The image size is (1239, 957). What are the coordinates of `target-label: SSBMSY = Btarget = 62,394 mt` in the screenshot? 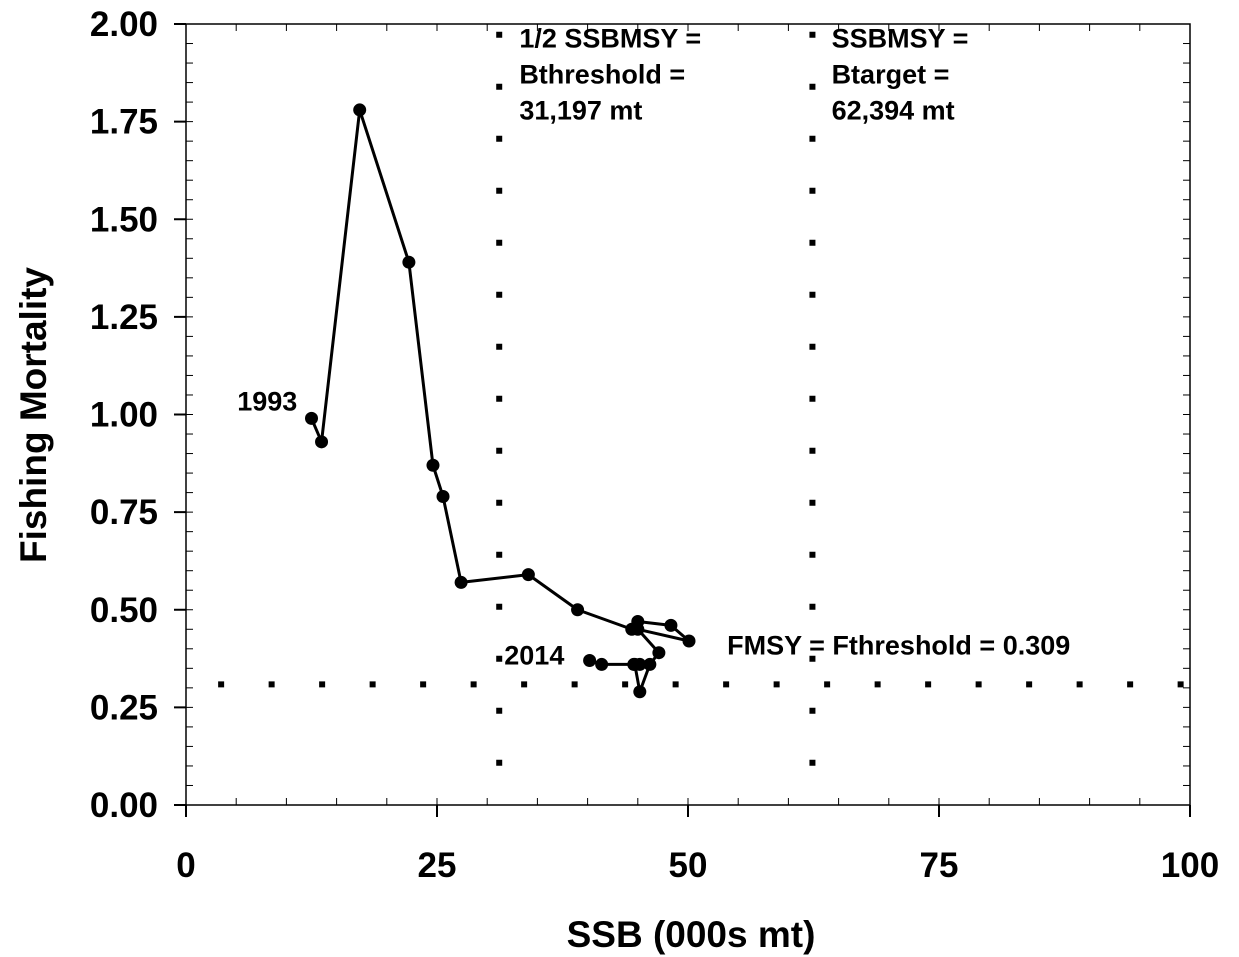 It's located at (900, 74).